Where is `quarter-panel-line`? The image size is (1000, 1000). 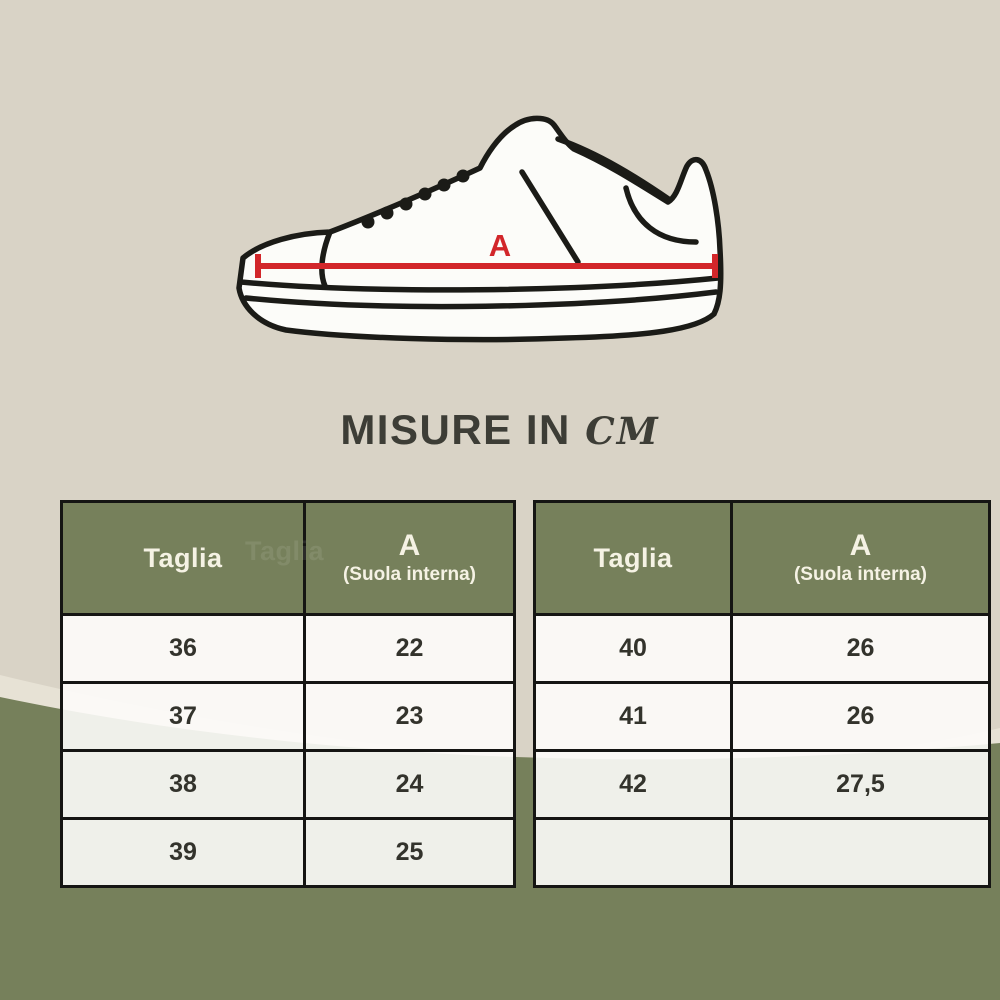 quarter-panel-line is located at coordinates (550, 217).